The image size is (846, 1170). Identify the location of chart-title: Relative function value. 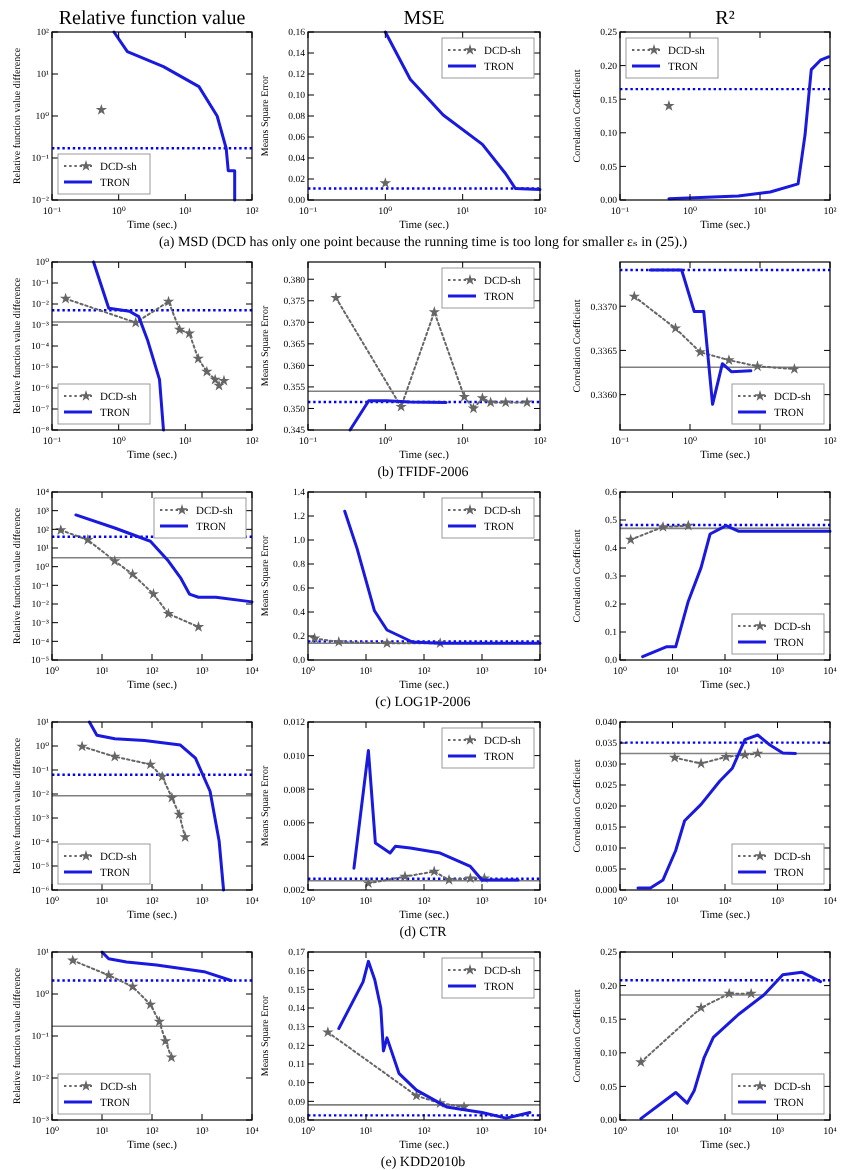
(152, 19).